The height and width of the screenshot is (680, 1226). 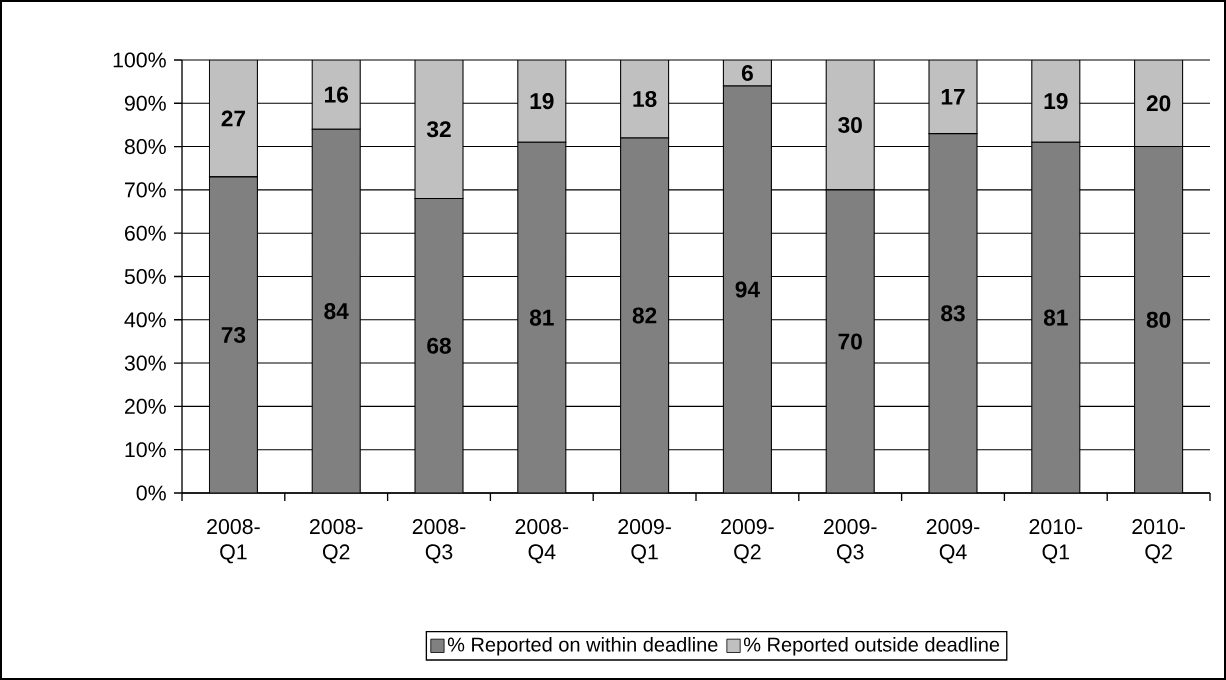 I want to click on data-label: 30, so click(x=850, y=124).